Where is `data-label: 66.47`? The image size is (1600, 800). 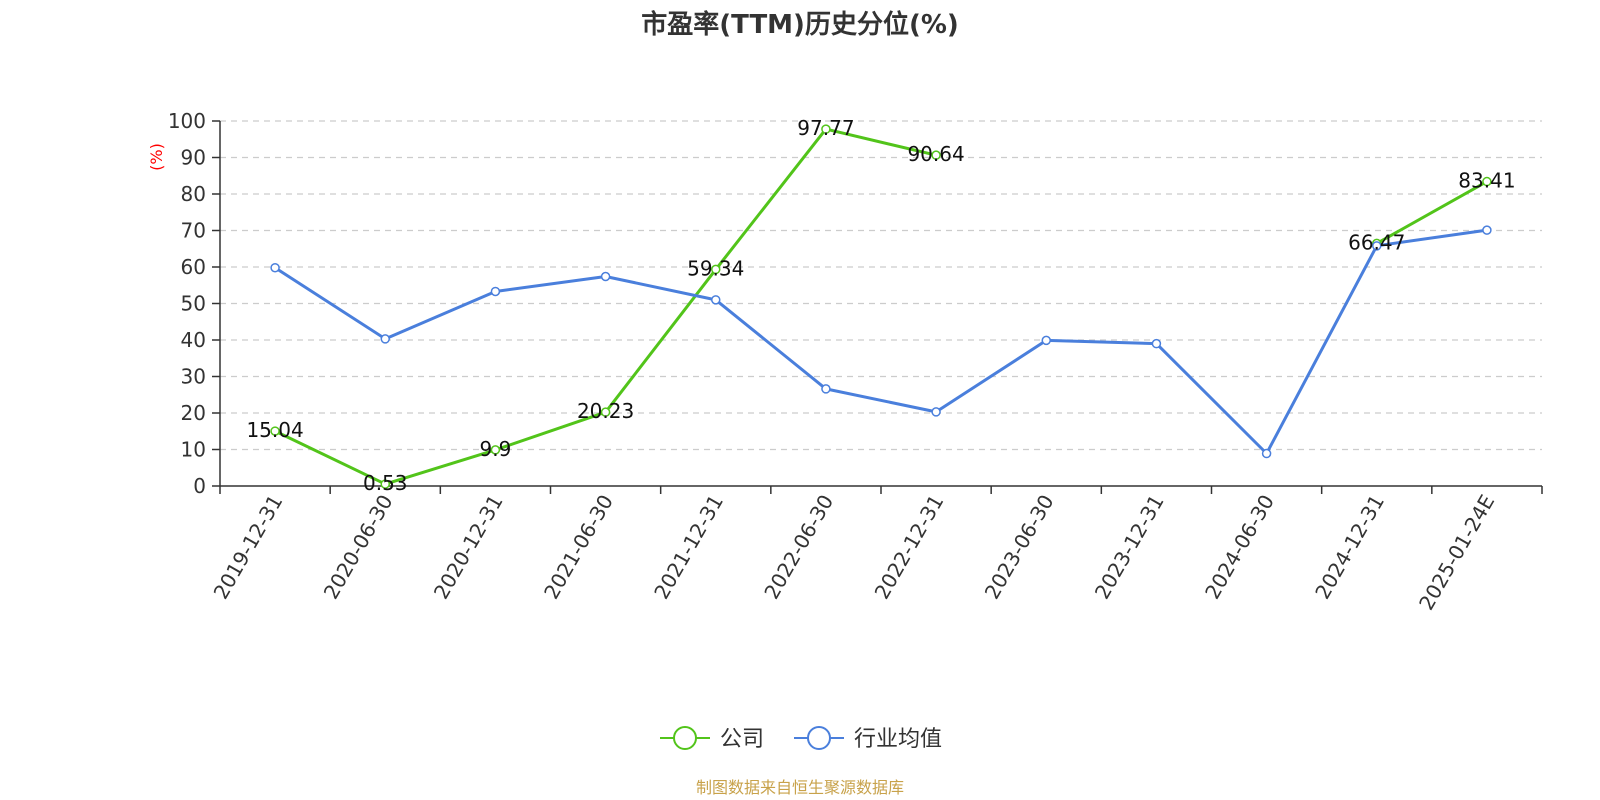 data-label: 66.47 is located at coordinates (1376, 242).